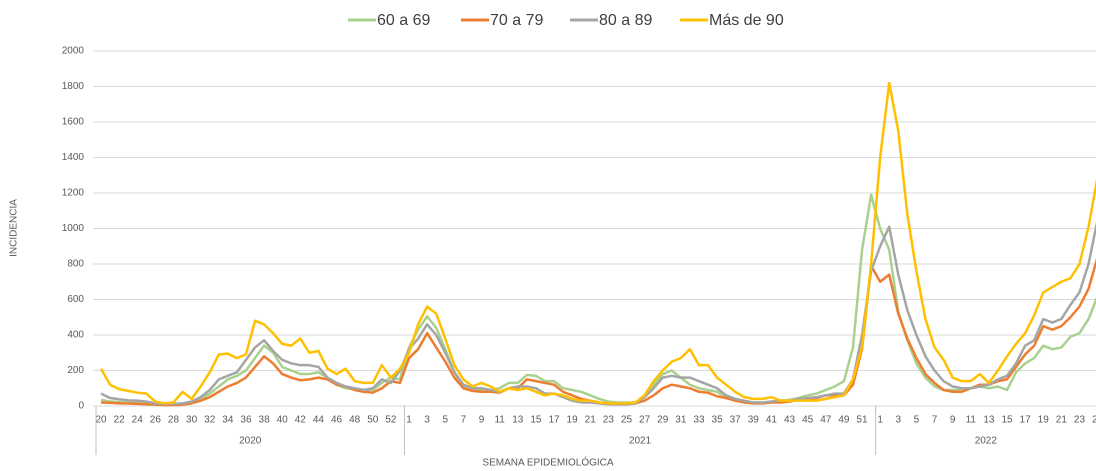 This screenshot has height=471, width=1096. What do you see at coordinates (391, 420) in the screenshot?
I see `x-tick-label: 52` at bounding box center [391, 420].